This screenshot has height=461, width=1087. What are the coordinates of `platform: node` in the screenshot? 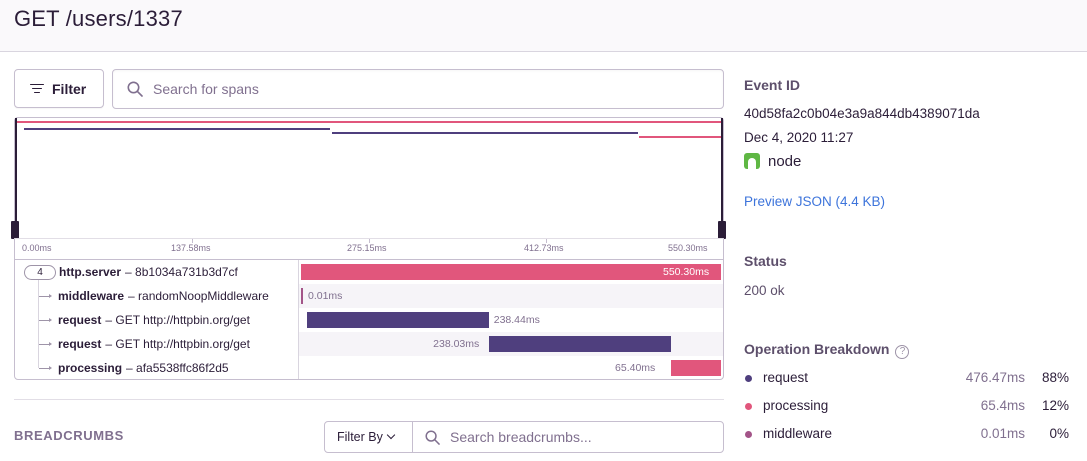 It's located at (772, 161).